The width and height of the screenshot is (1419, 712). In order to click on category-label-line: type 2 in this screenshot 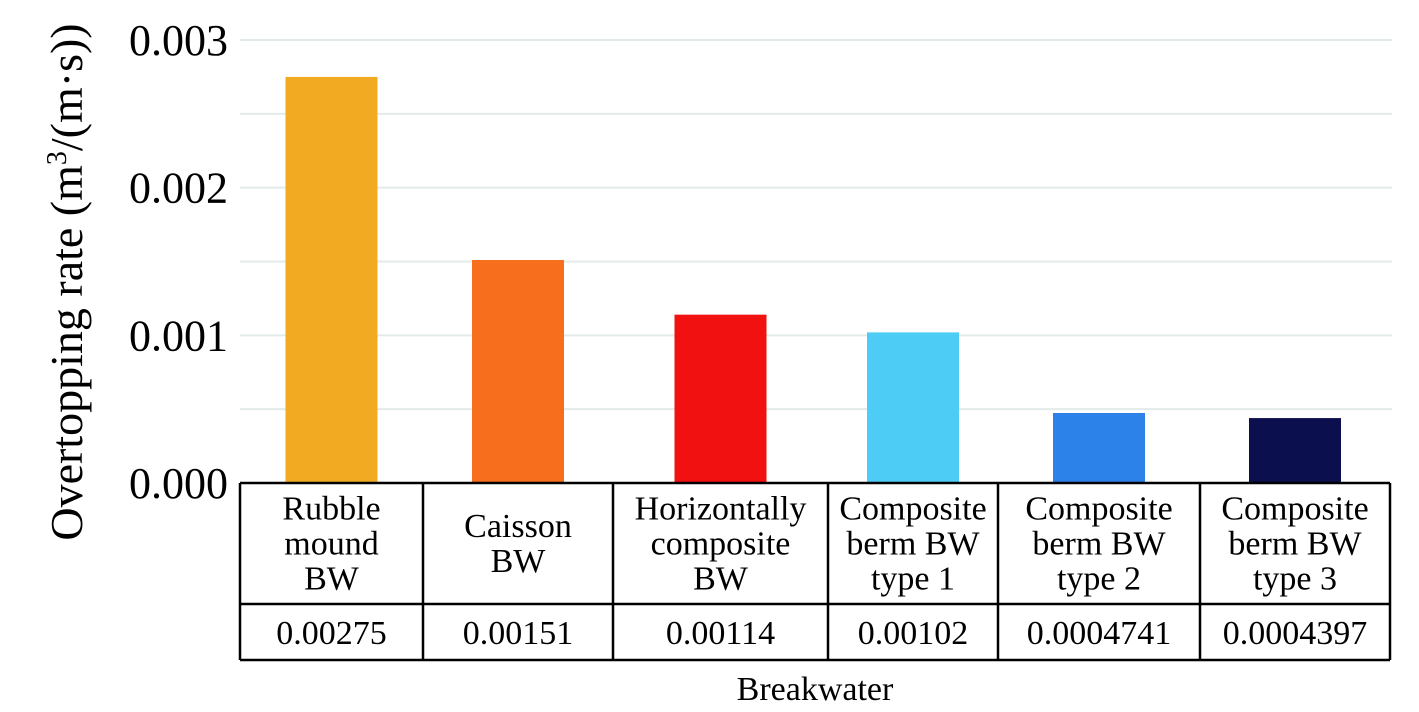, I will do `click(1099, 579)`.